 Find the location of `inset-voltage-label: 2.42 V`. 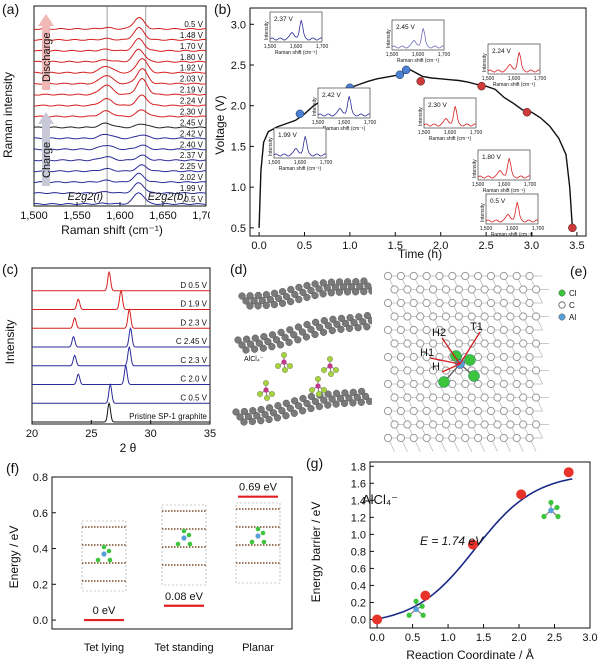

inset-voltage-label: 2.42 V is located at coordinates (331, 95).